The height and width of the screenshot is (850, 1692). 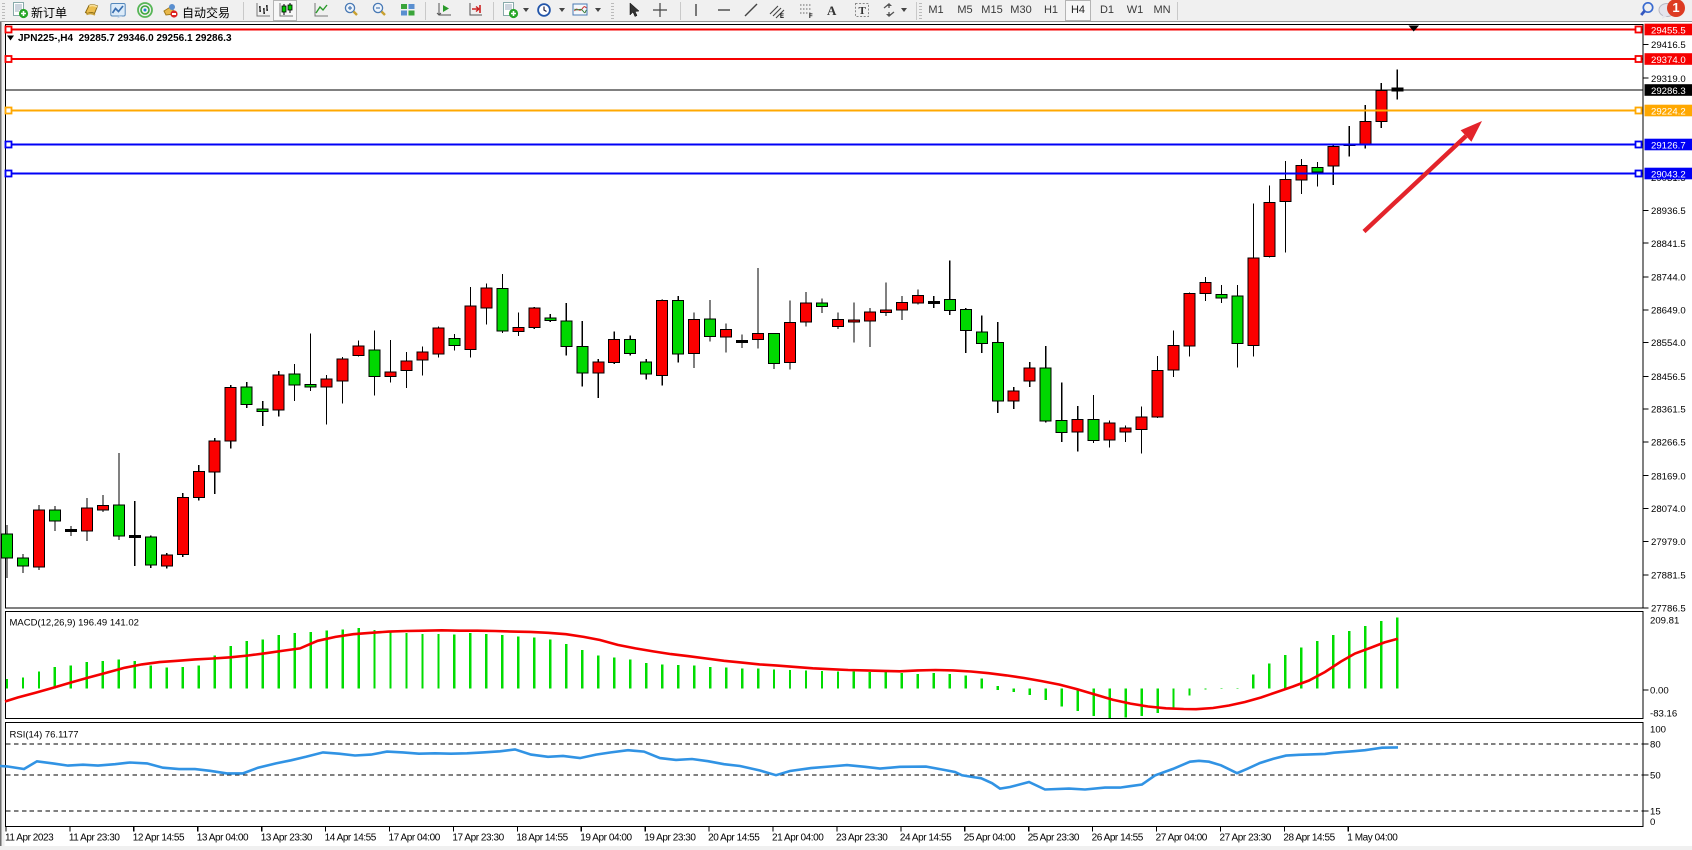 I want to click on svg-text: E, so click(x=782, y=16).